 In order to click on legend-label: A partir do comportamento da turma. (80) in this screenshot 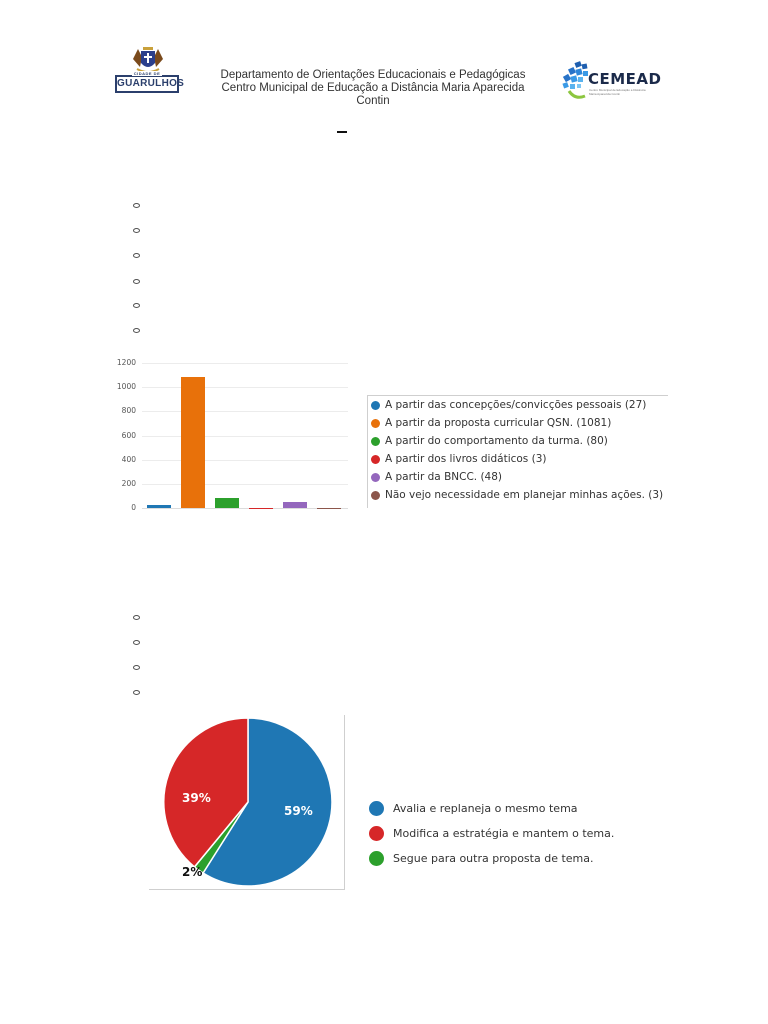, I will do `click(496, 441)`.